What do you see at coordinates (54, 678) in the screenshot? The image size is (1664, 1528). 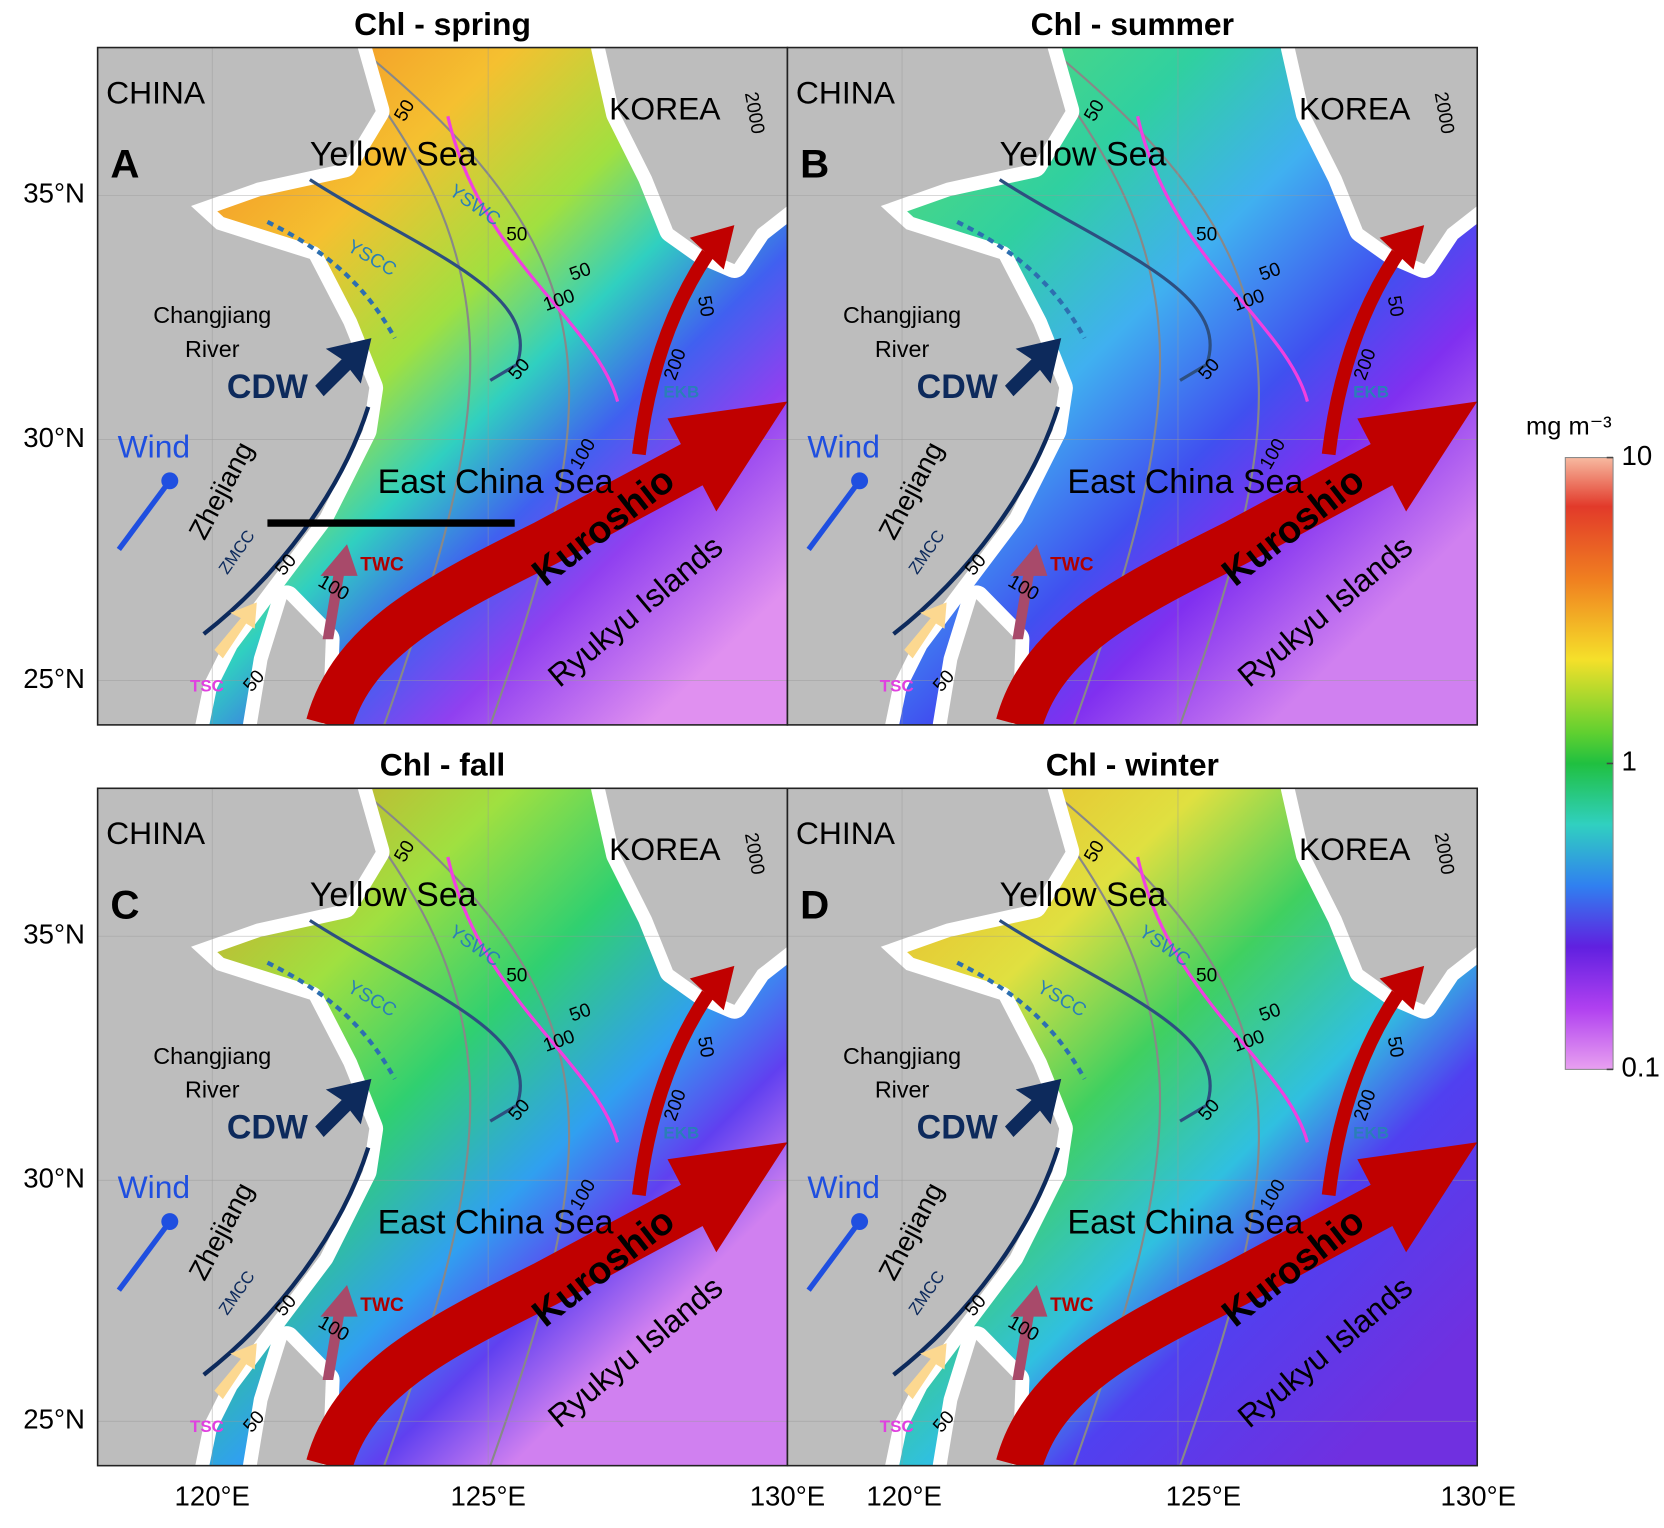 I see `lat-tick-label: 25°N` at bounding box center [54, 678].